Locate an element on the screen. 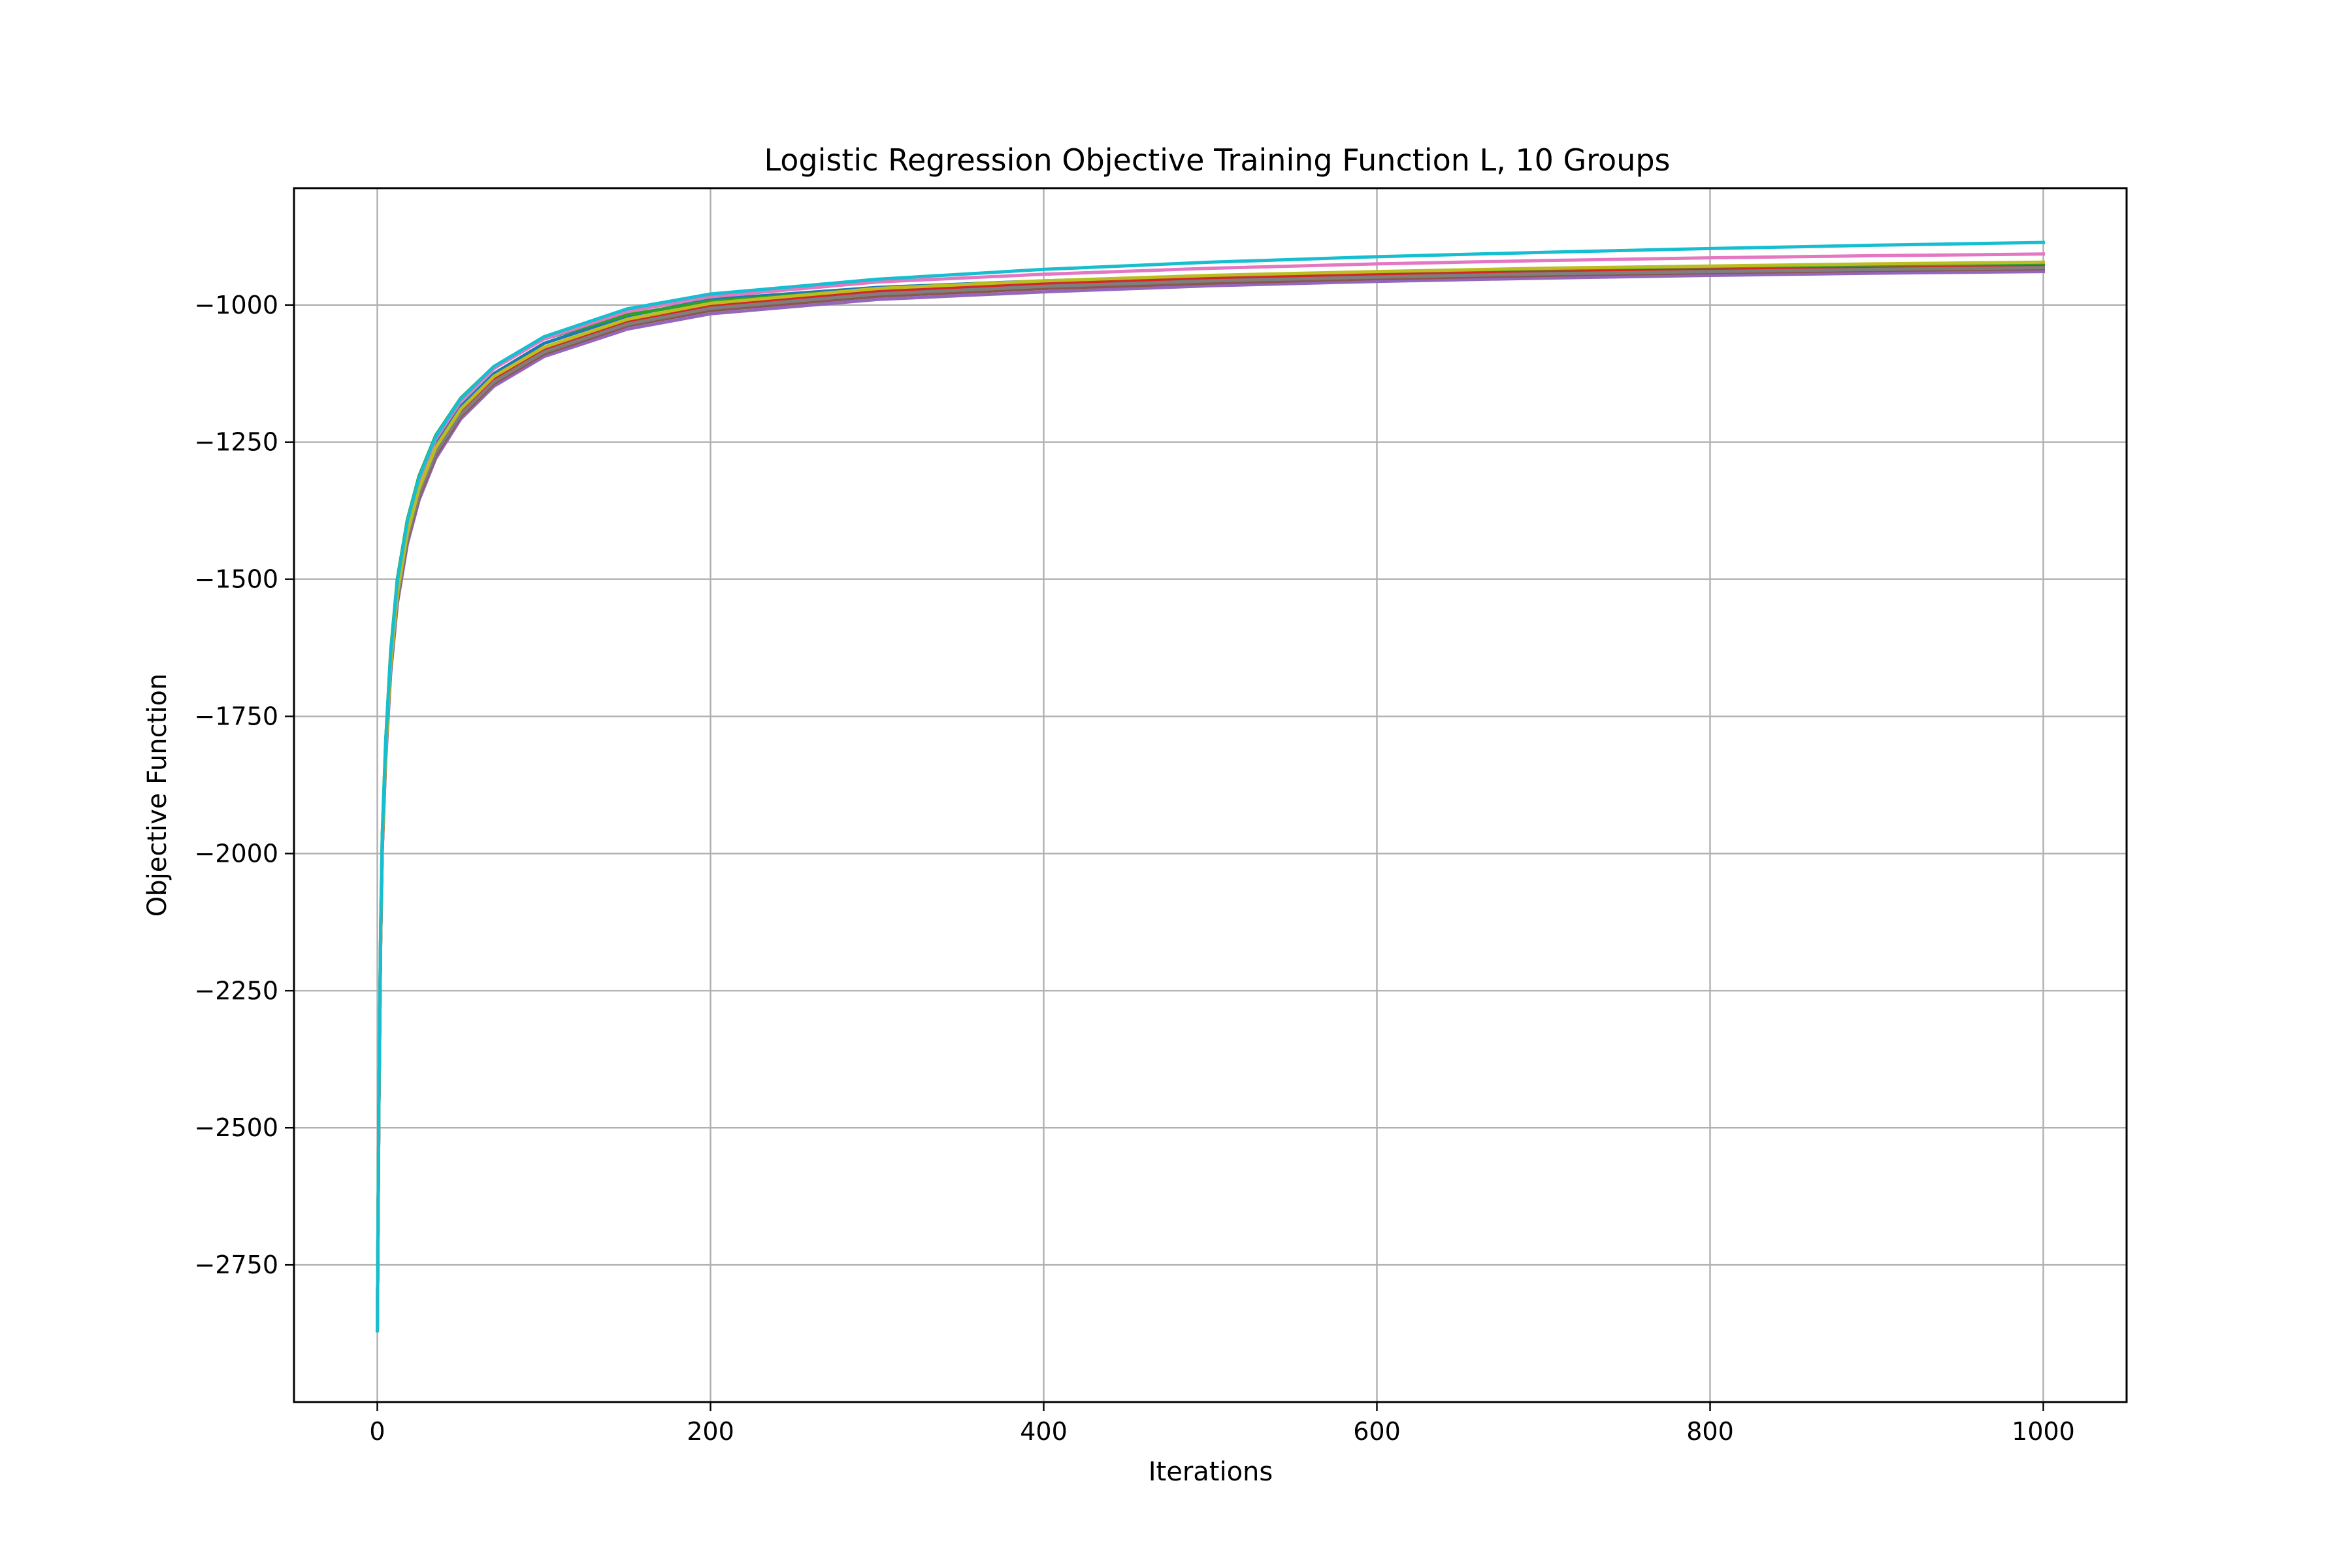  y-tick-label: −2750 is located at coordinates (236, 1264).